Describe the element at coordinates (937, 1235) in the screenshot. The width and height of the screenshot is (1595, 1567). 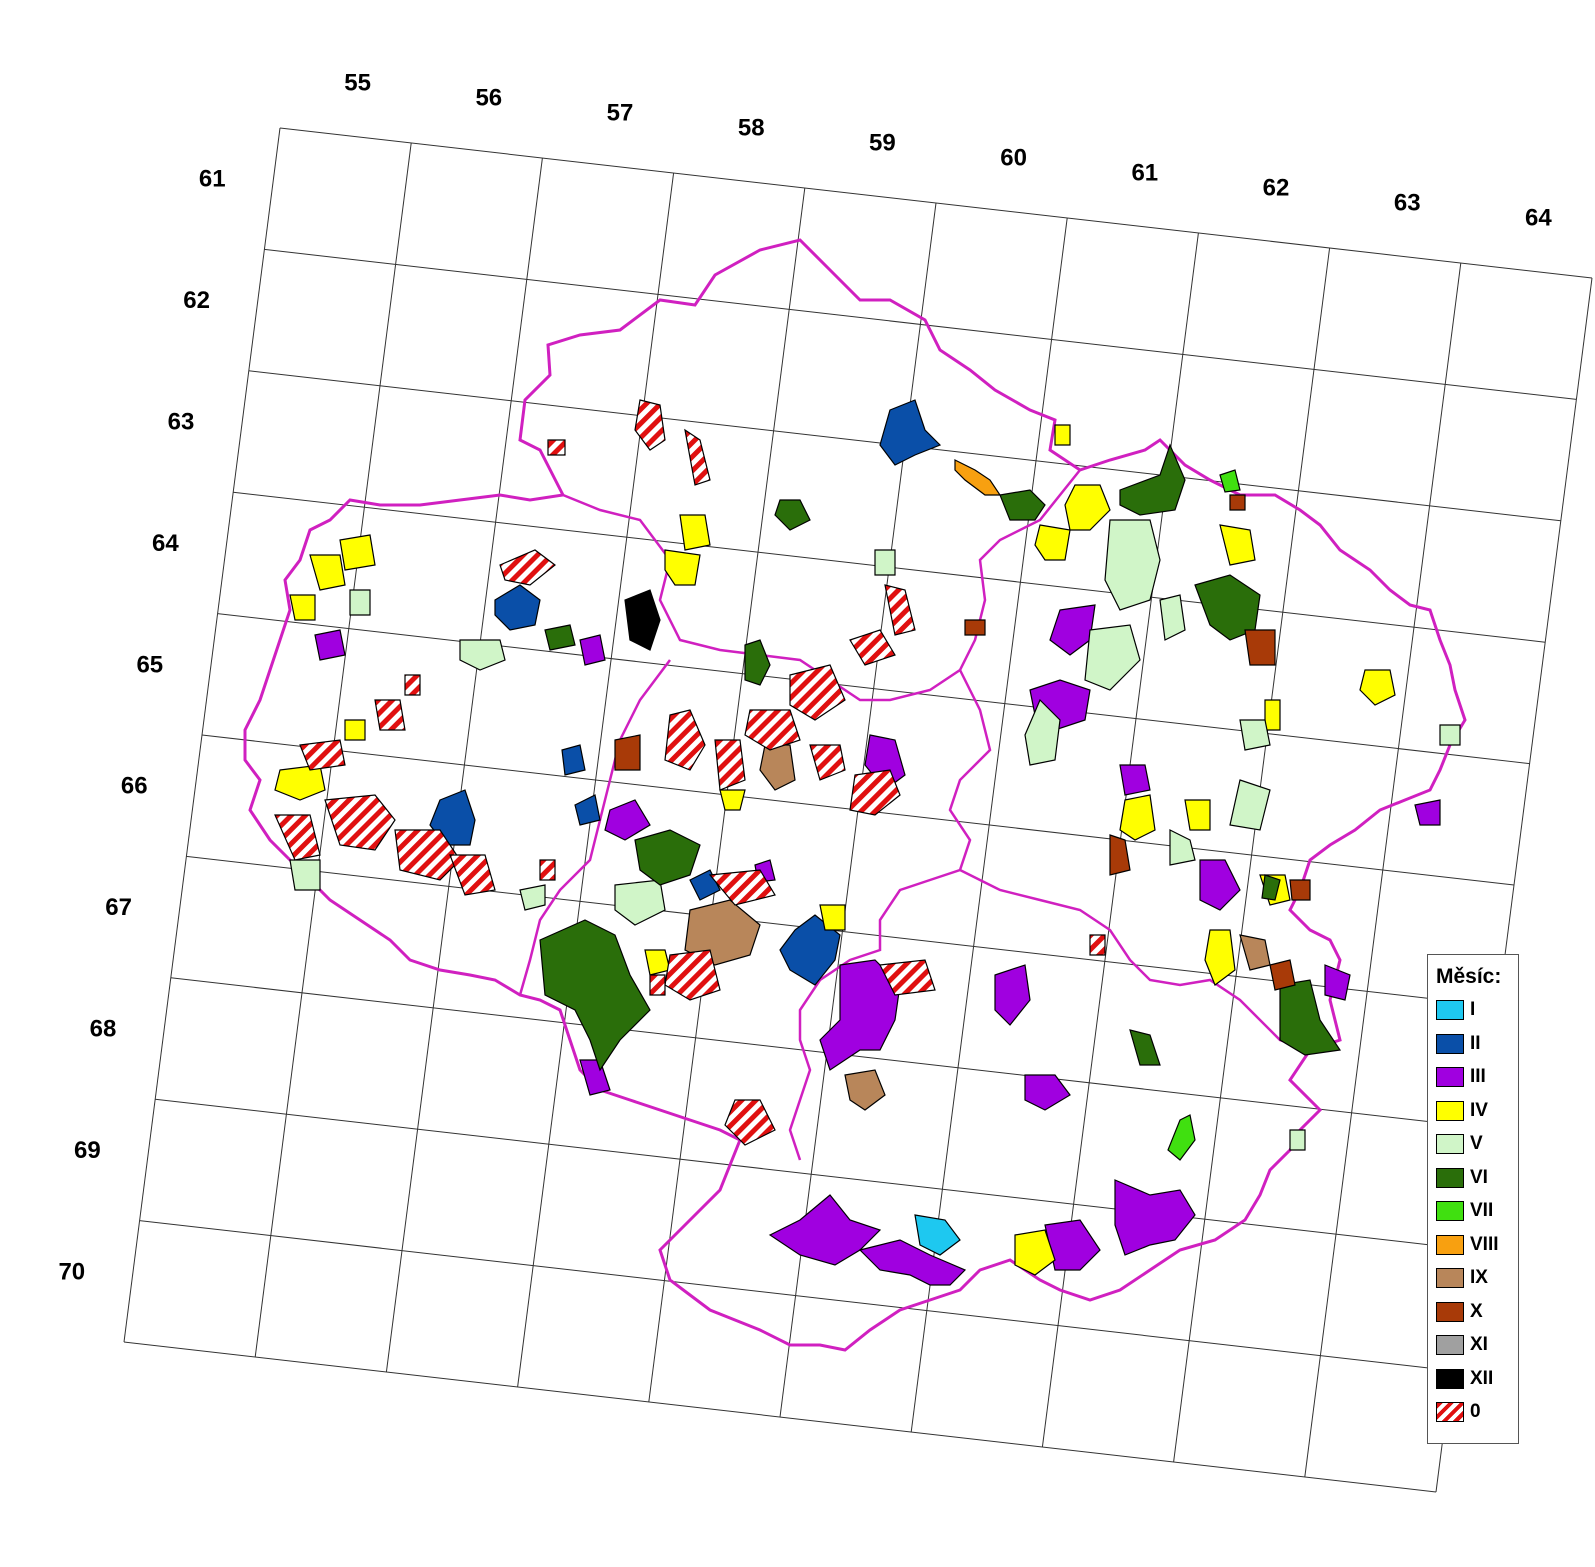
I see `patch-month-i` at that location.